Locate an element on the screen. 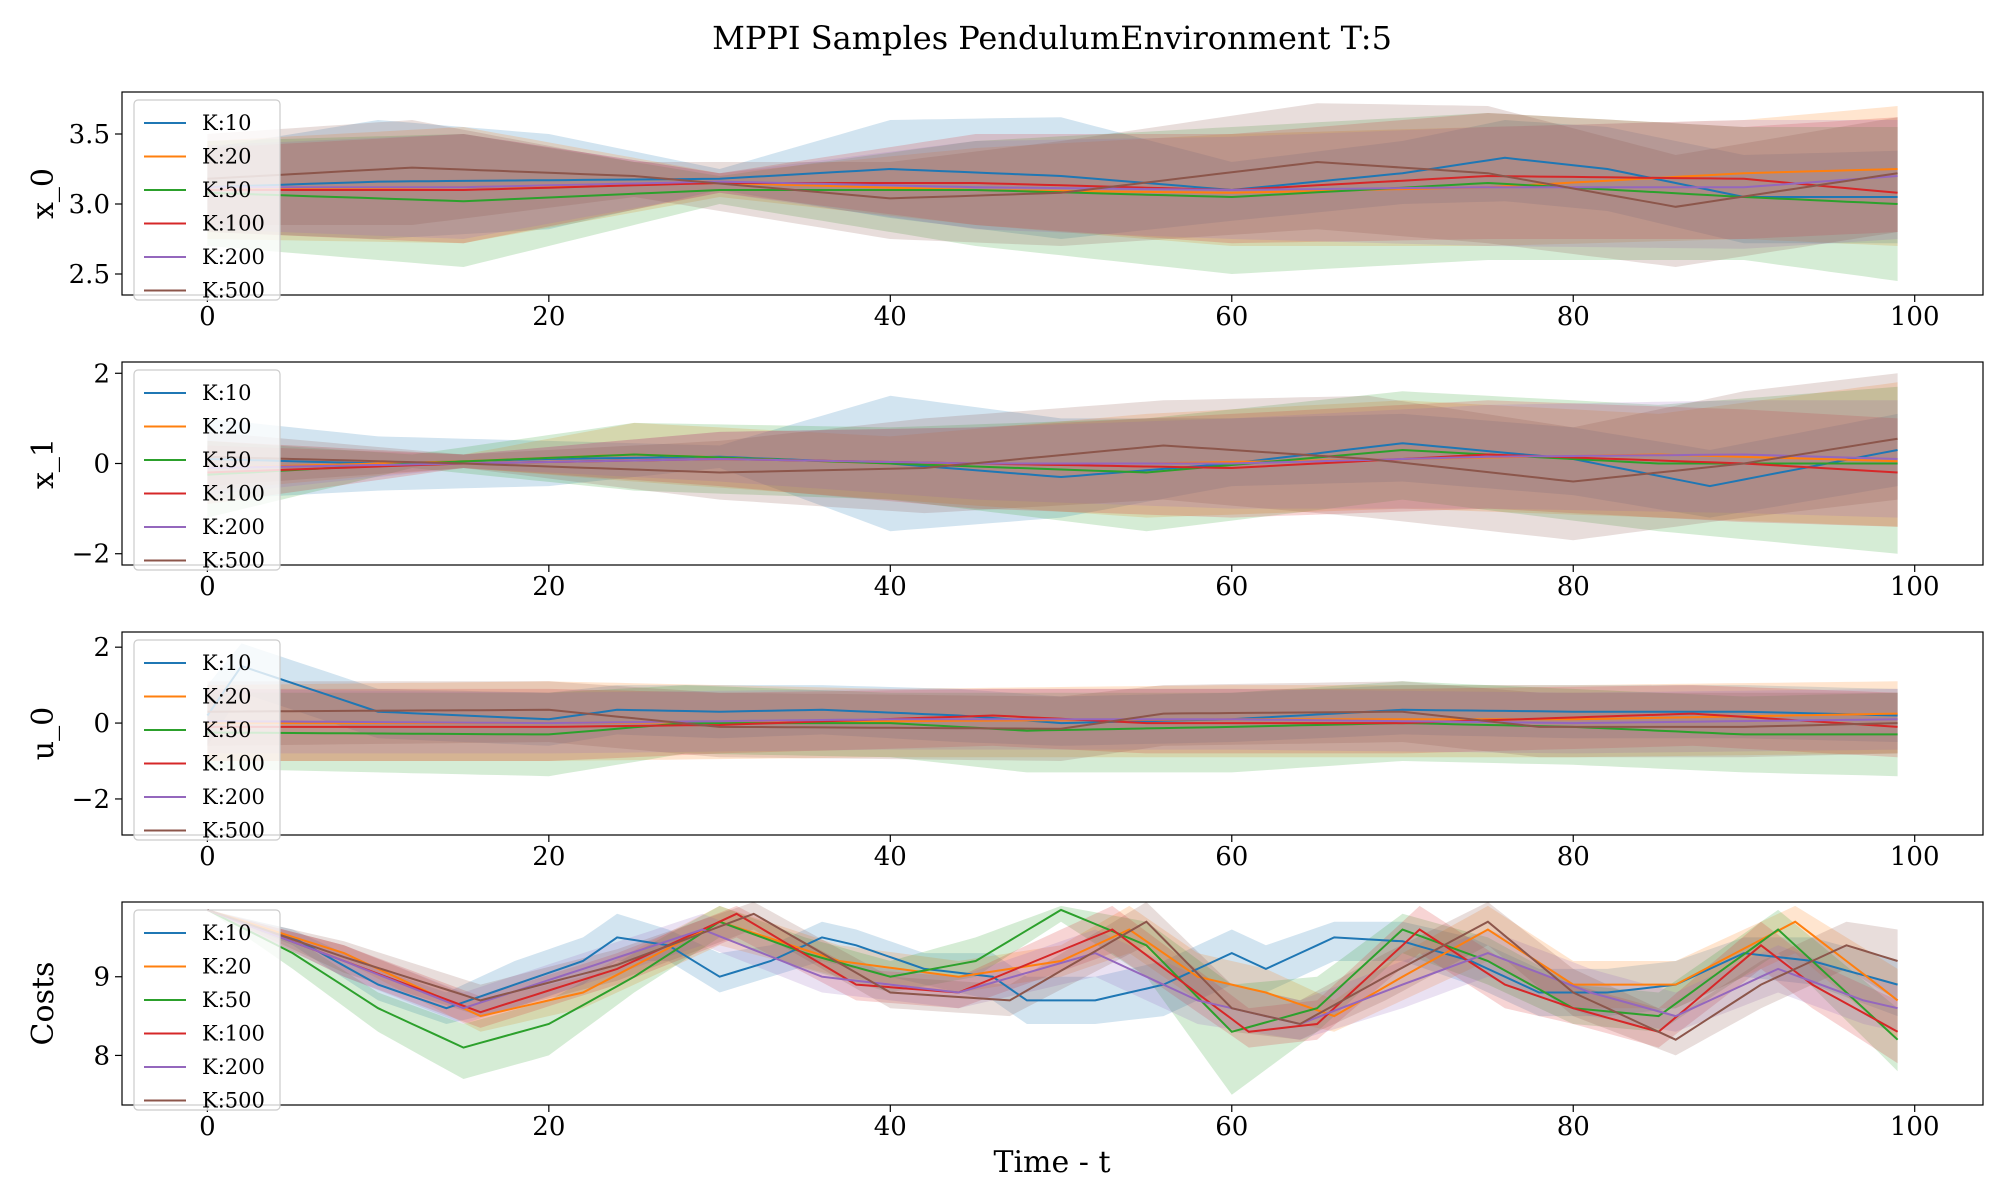 The image size is (2000, 1200). y-axis-label: u_0 is located at coordinates (43, 733).